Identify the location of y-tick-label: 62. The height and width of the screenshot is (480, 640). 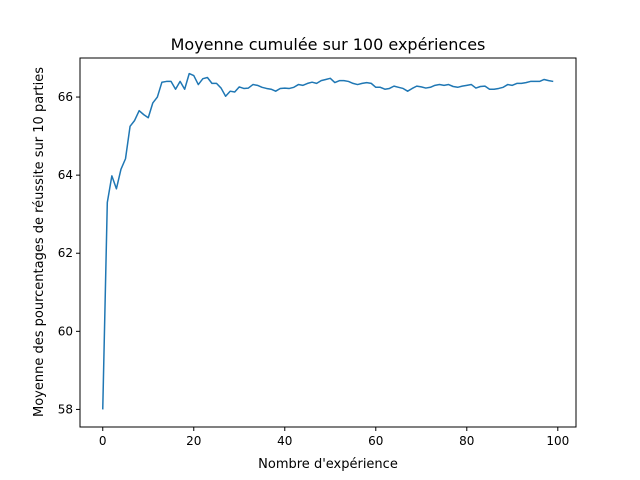
(65, 253).